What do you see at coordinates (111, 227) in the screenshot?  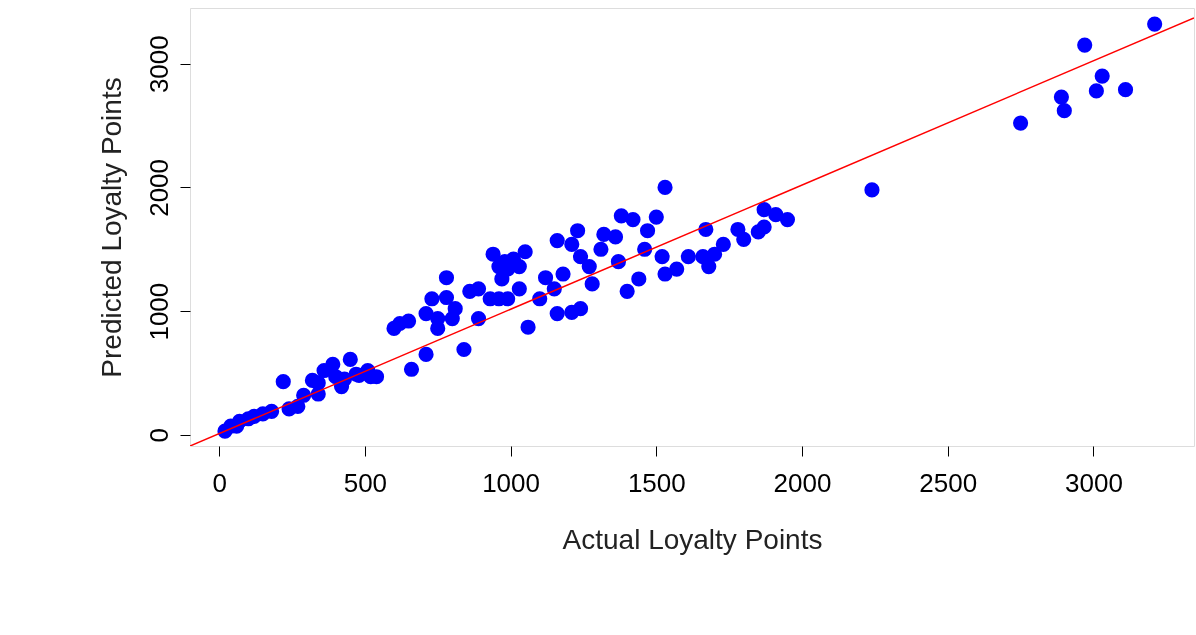 I see `y-axis-title: Predicted Loyalty Points` at bounding box center [111, 227].